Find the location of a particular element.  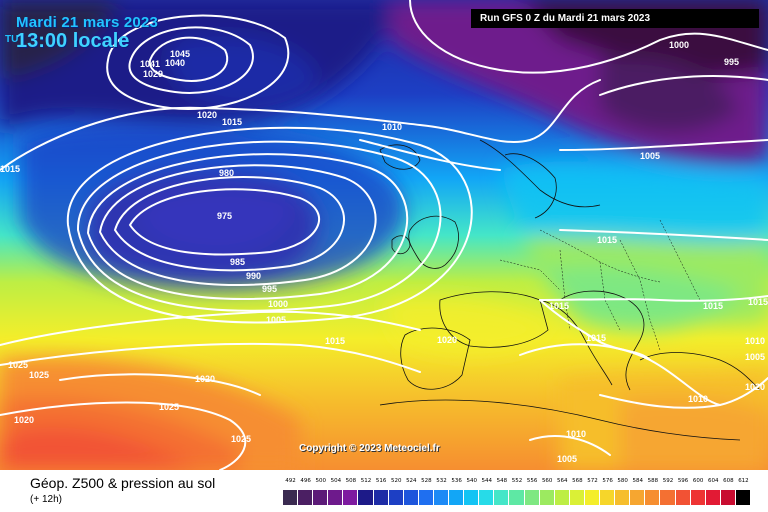

legend-value-label: 612 is located at coordinates (743, 481).